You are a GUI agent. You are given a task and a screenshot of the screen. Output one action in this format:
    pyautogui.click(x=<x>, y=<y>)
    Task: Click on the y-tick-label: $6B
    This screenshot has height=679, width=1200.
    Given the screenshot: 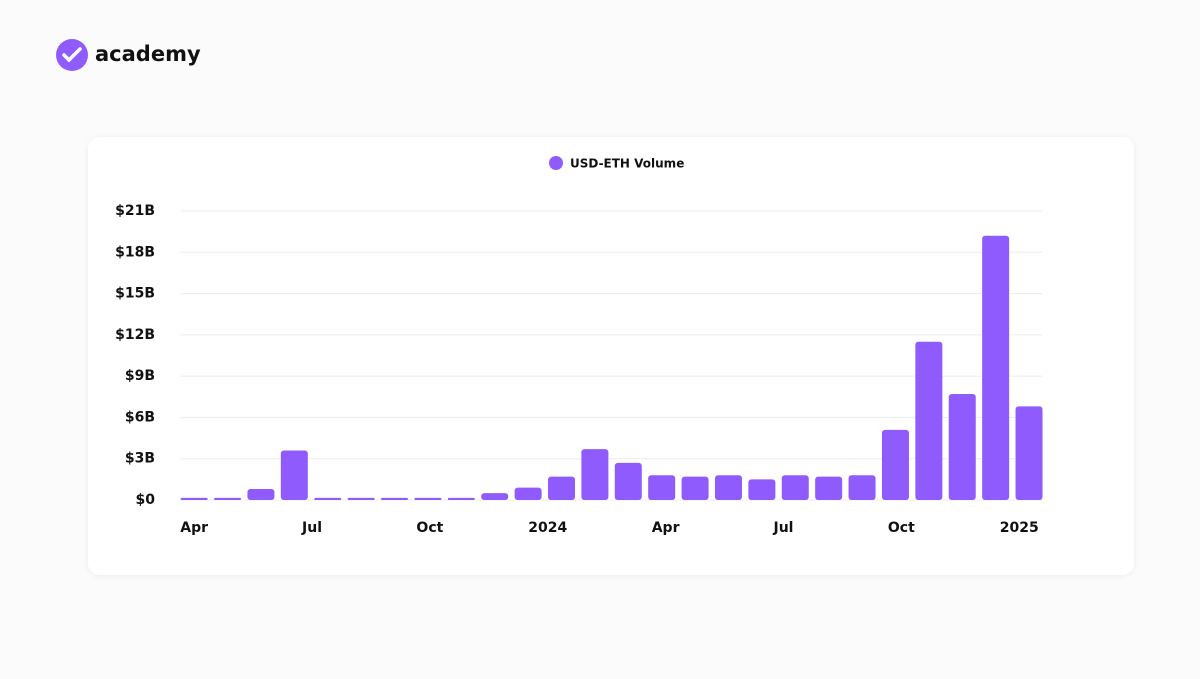 What is the action you would take?
    pyautogui.click(x=140, y=417)
    